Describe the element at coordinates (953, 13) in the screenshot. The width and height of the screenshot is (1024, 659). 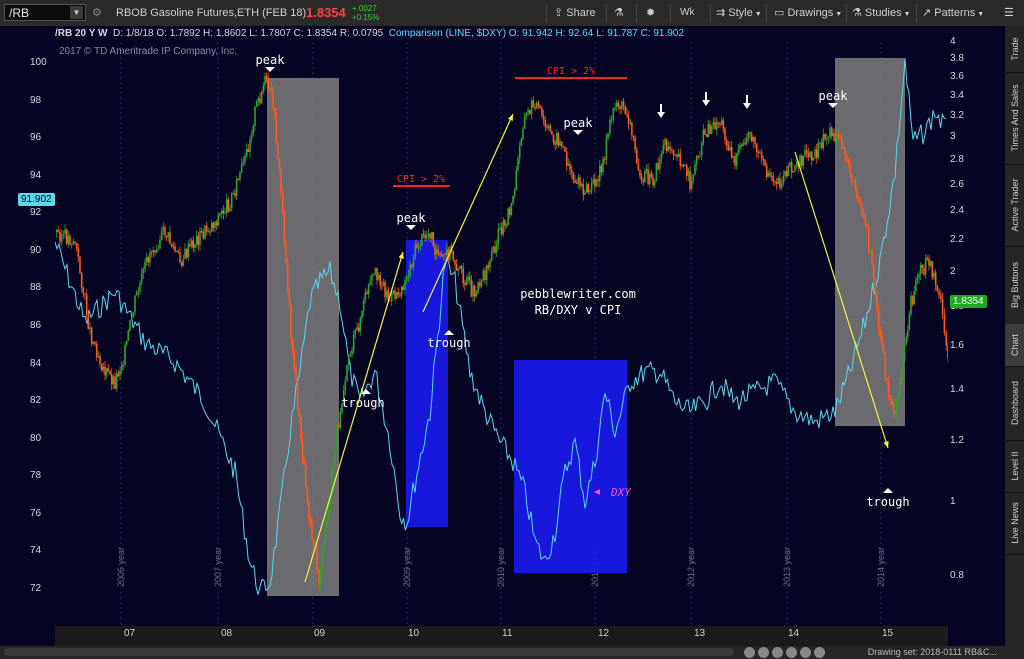
I see `patterns-button: ↗ Patterns ▼` at that location.